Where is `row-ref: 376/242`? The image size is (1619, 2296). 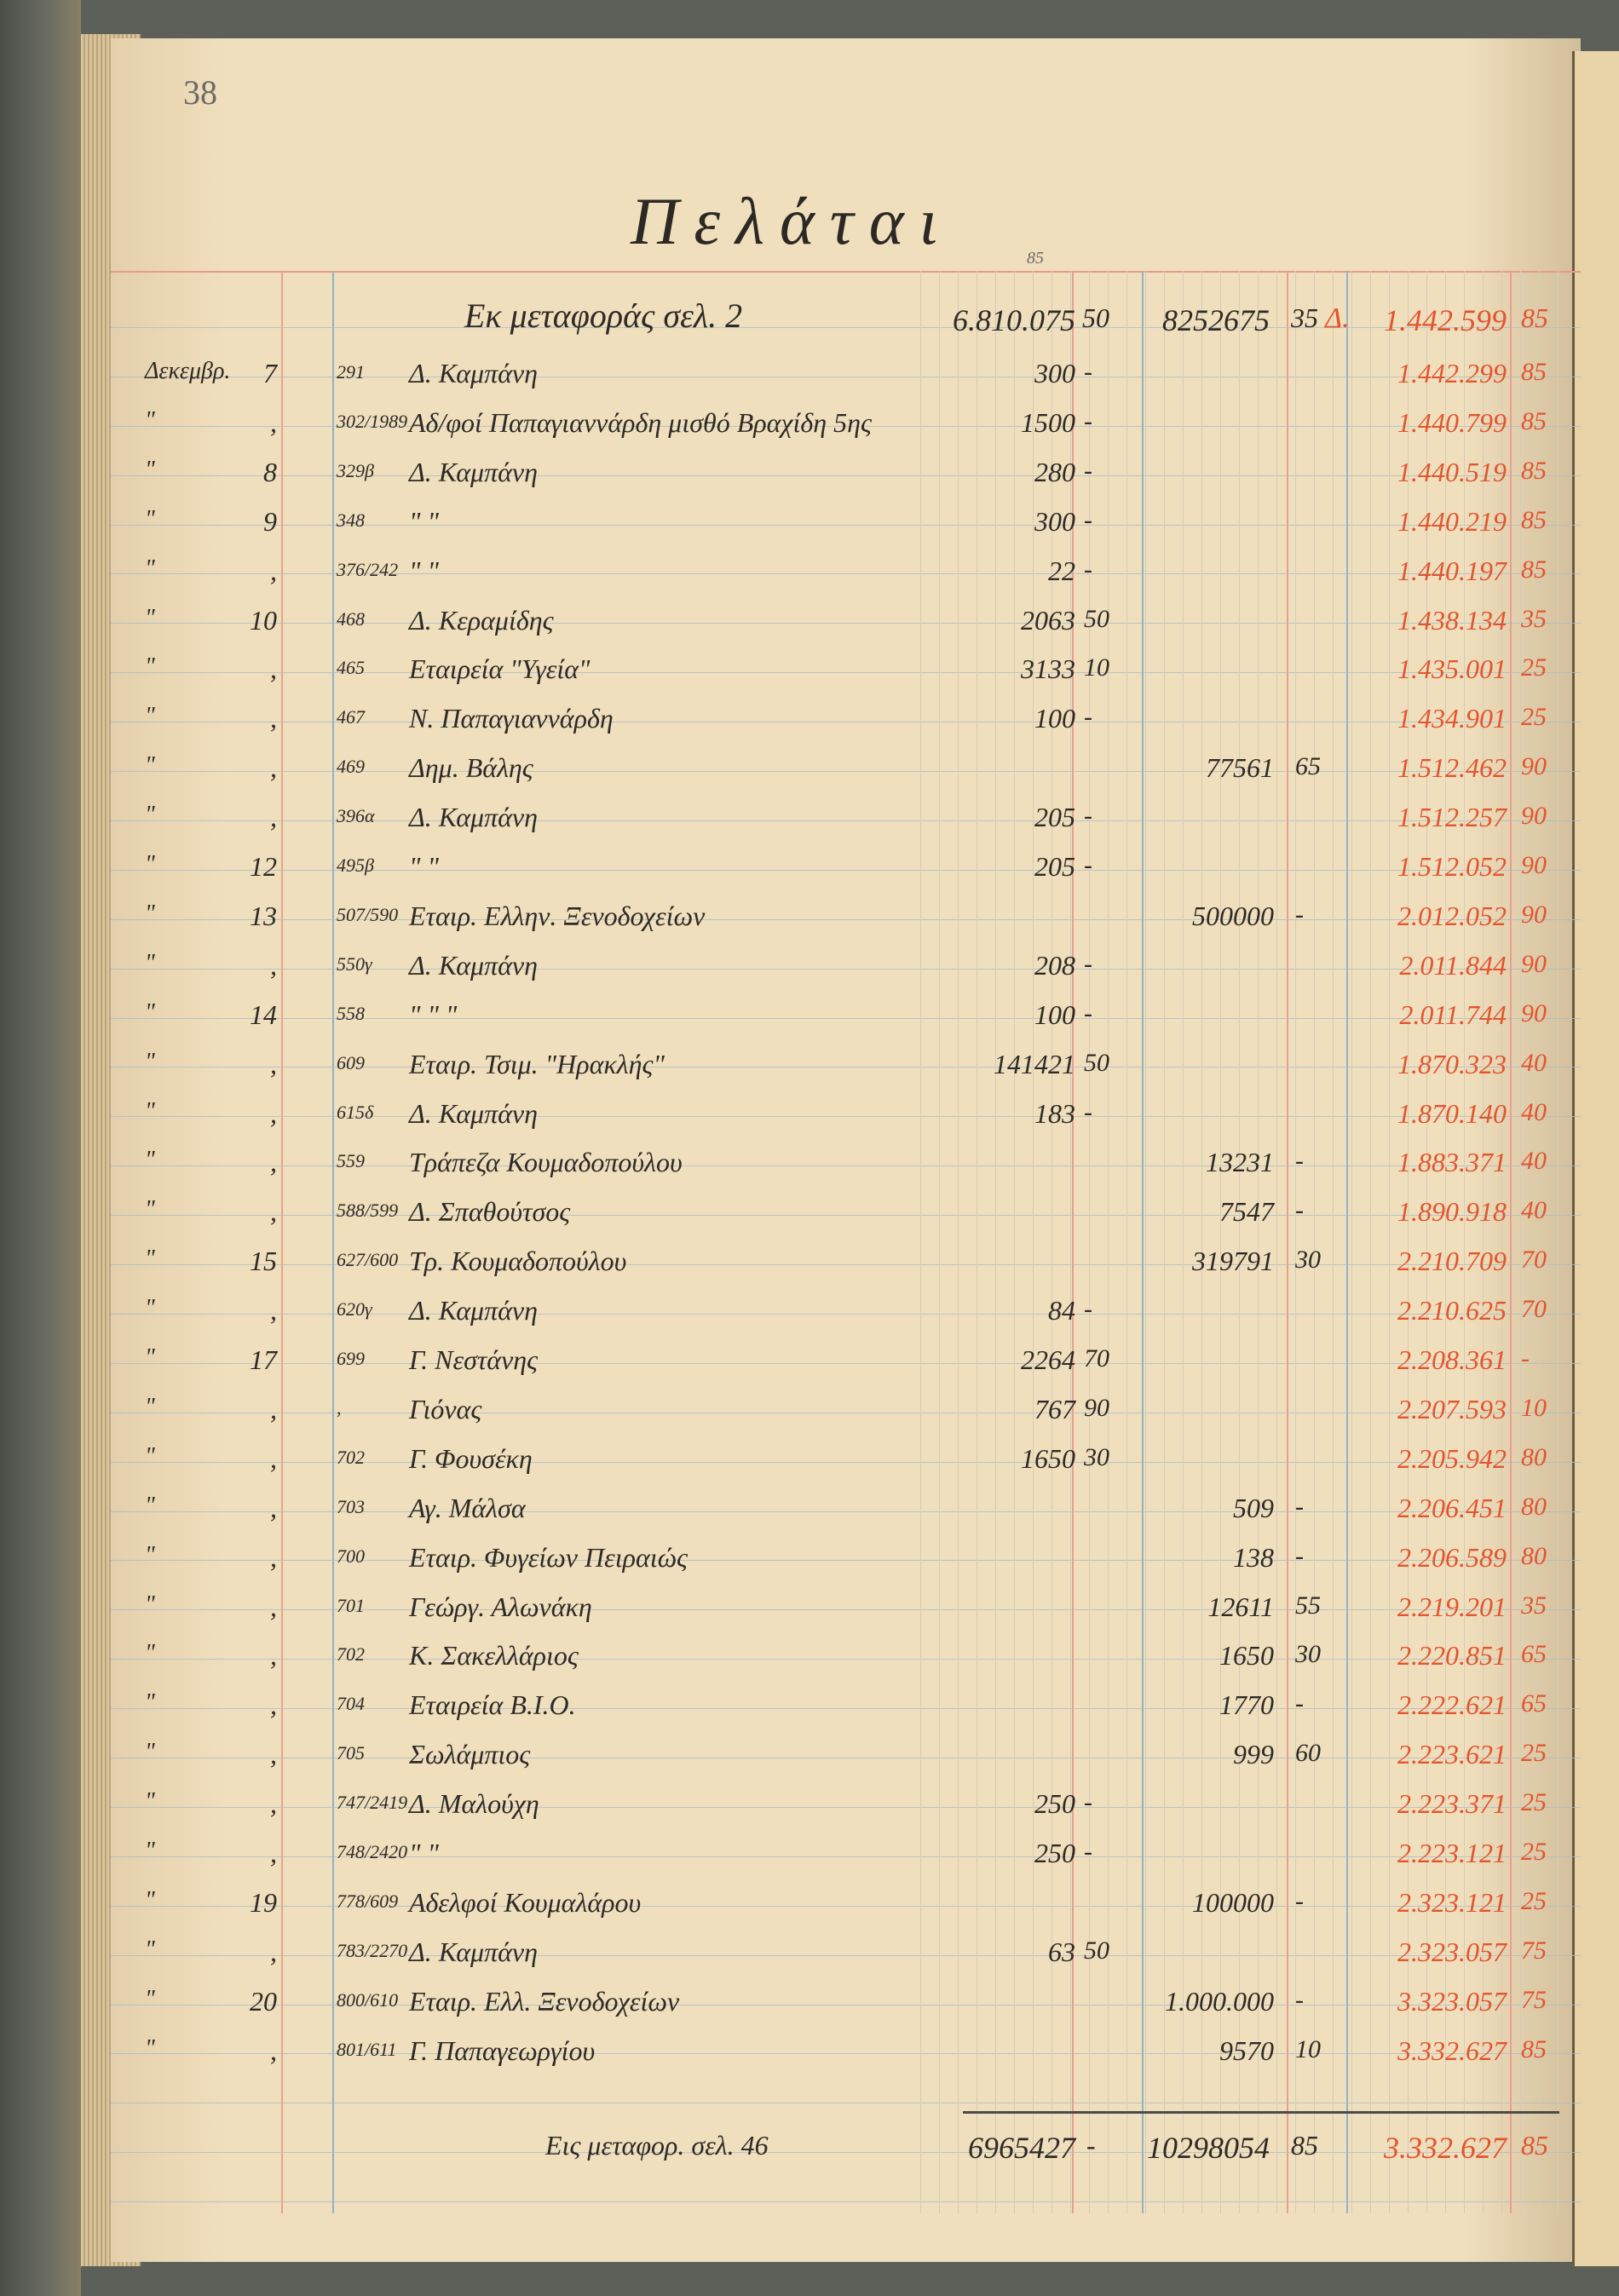 row-ref: 376/242 is located at coordinates (368, 569).